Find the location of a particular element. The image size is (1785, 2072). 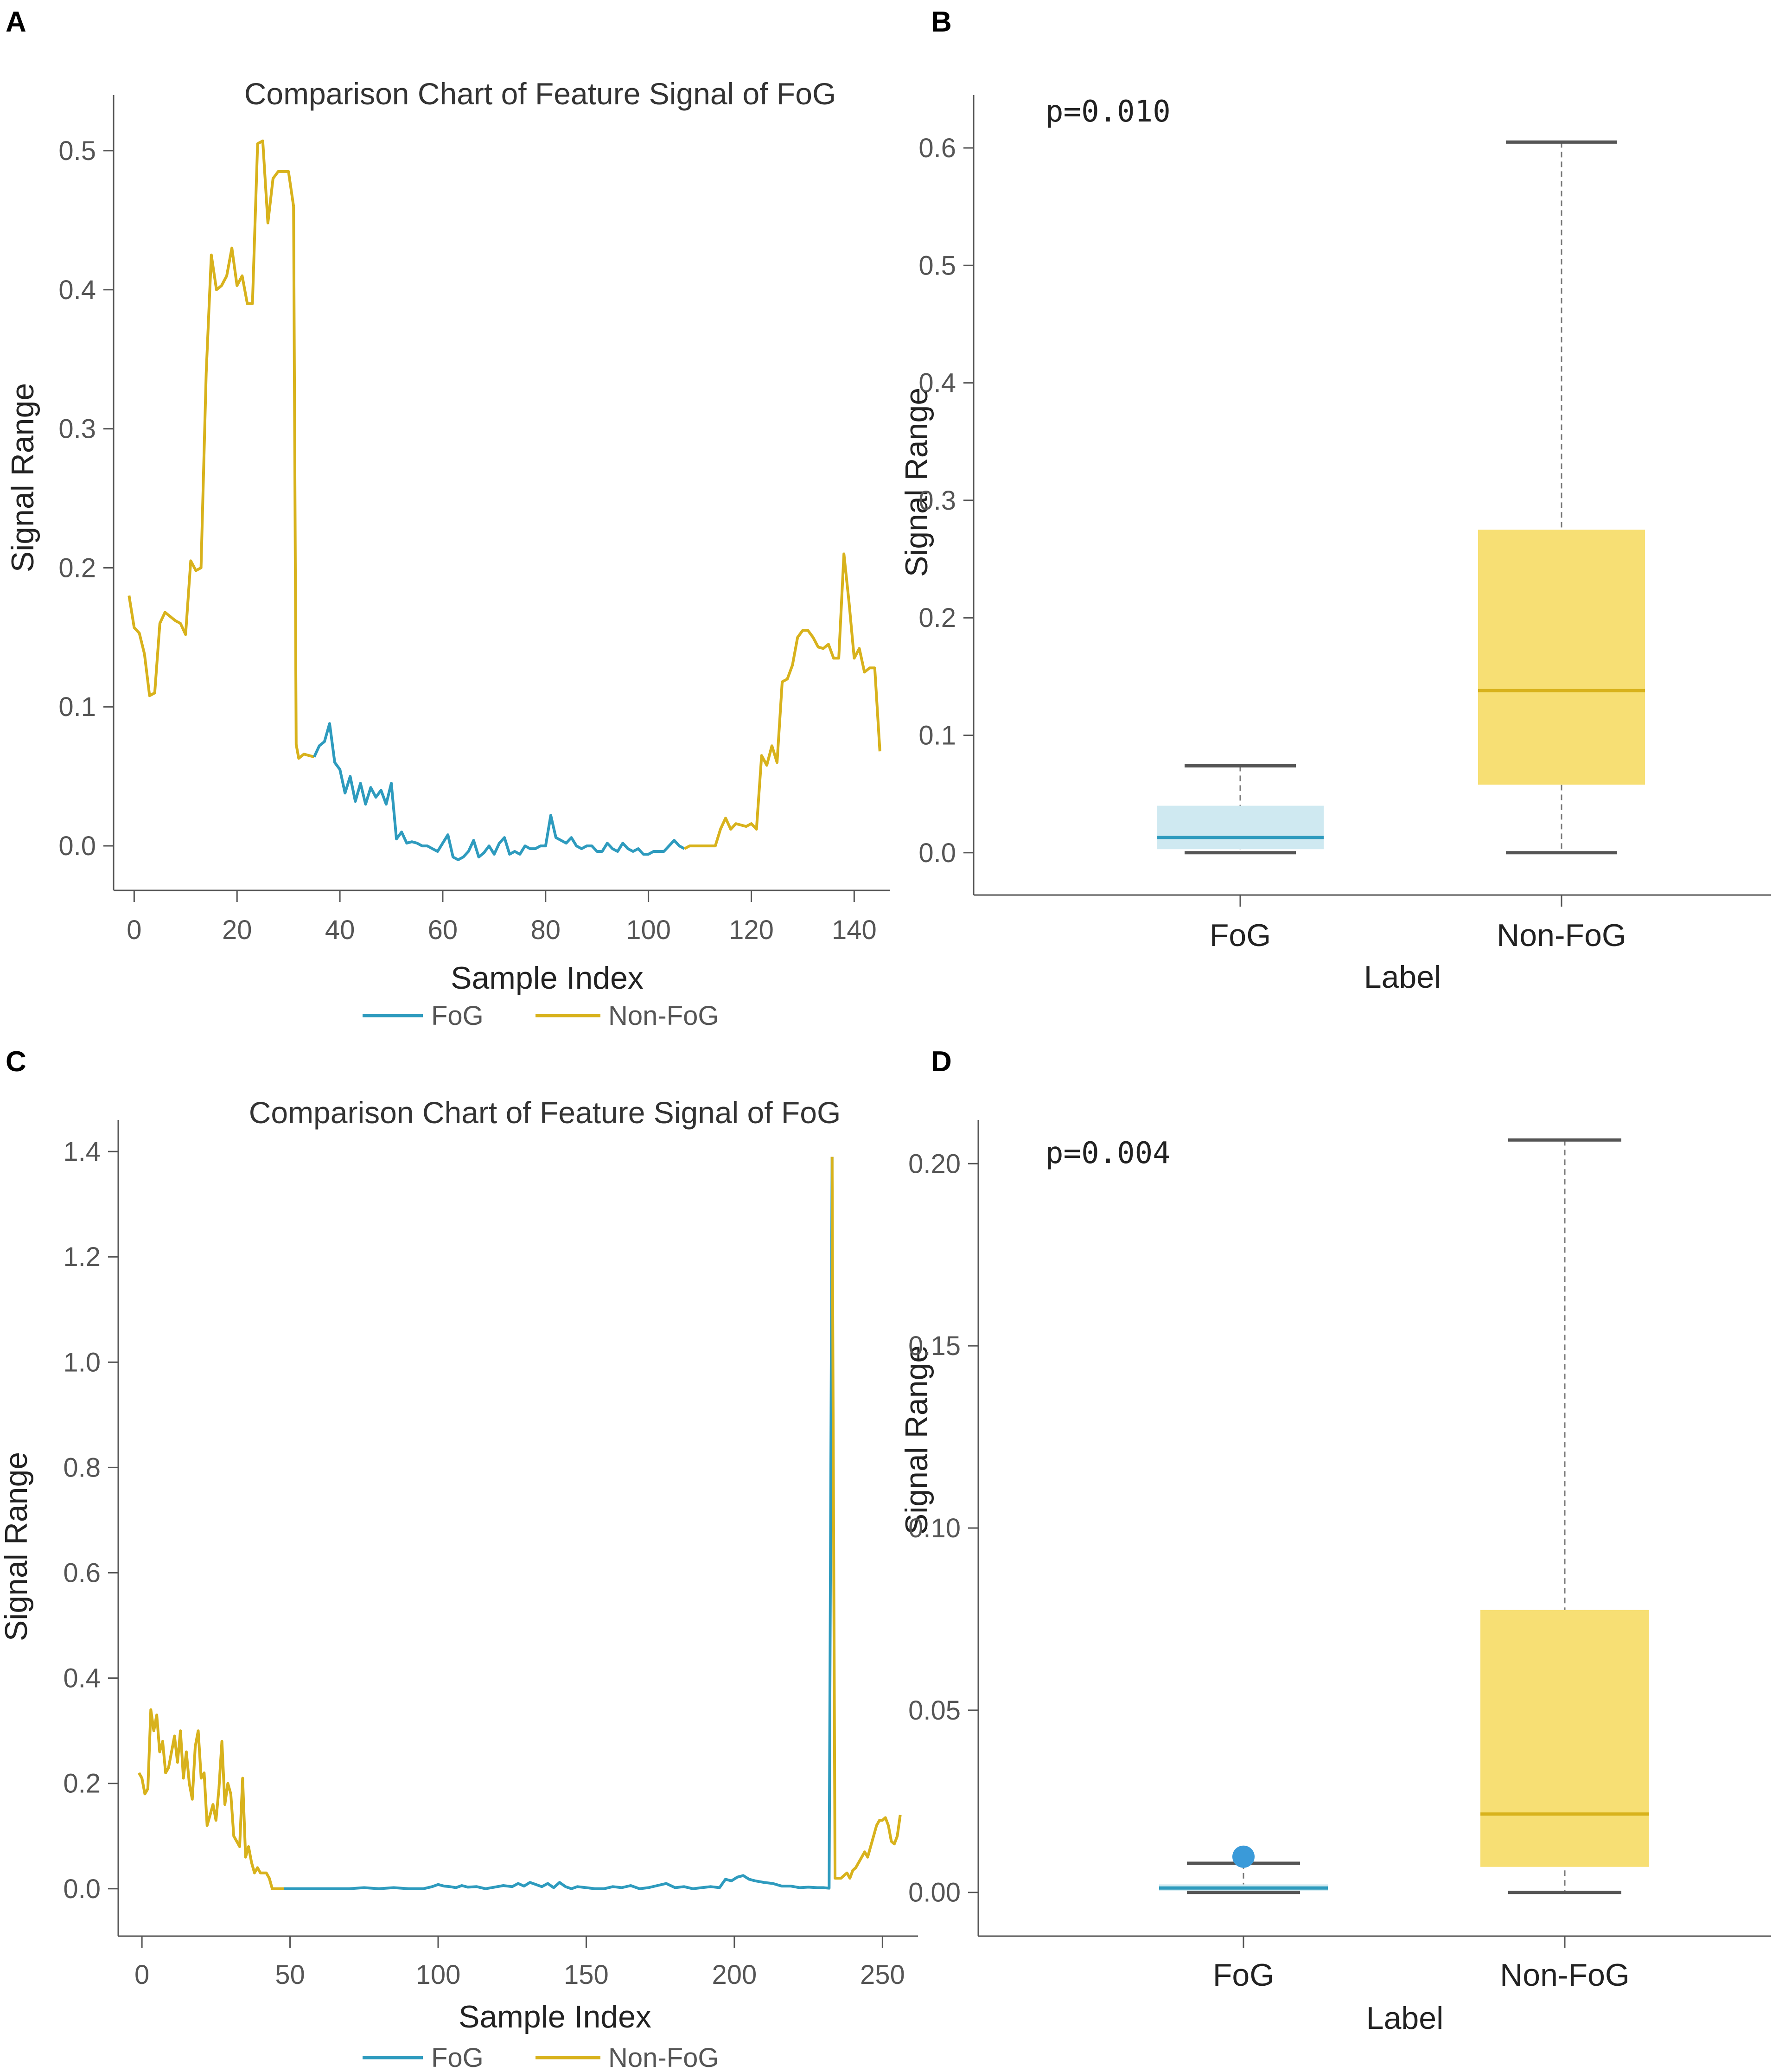

panel-c-x-axis-title: Sample Index is located at coordinates (555, 2016).